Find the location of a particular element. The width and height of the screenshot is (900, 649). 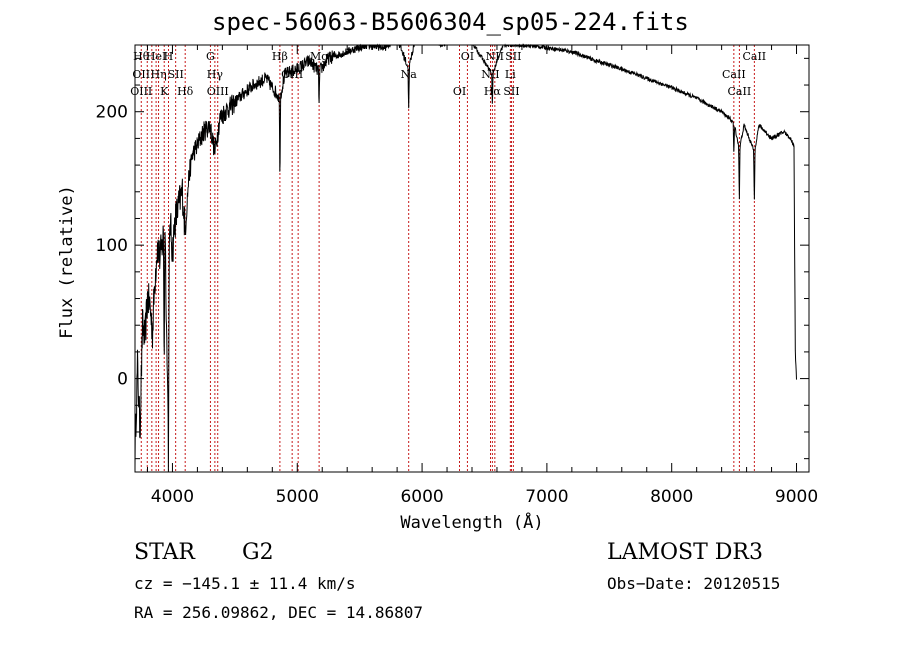

line-label: Hη is located at coordinates (158, 74).